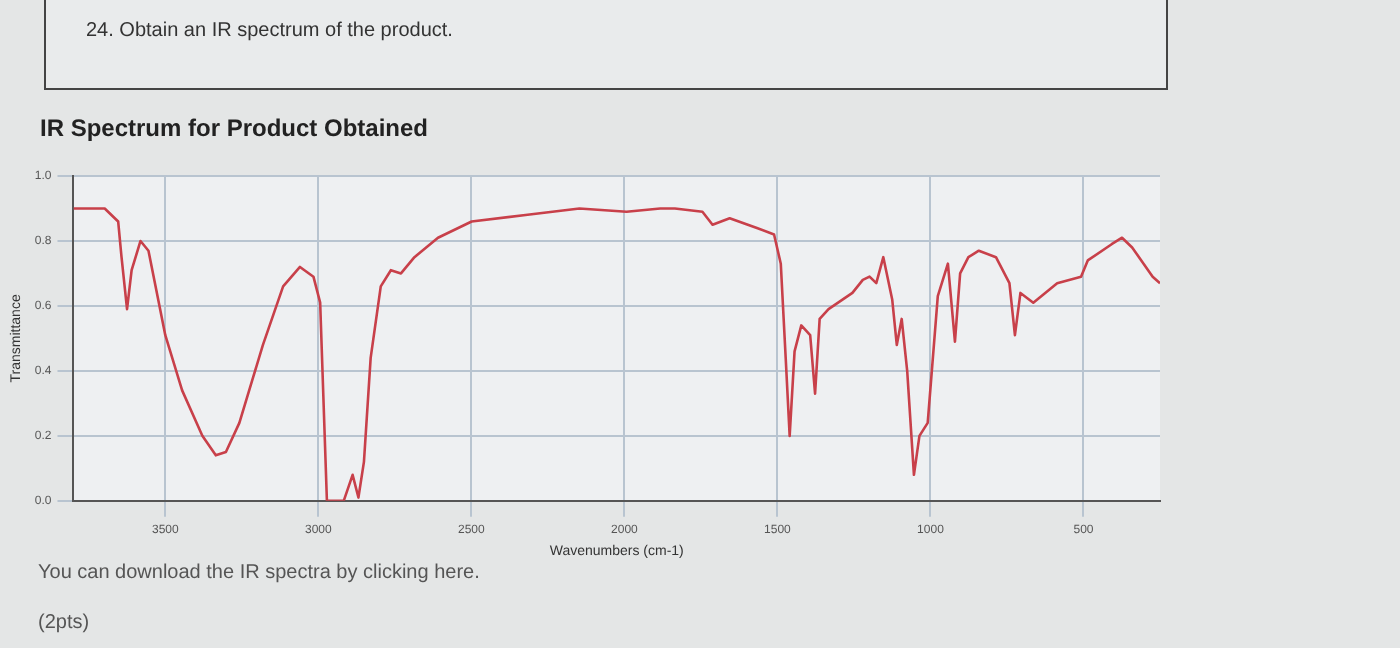 The width and height of the screenshot is (1400, 648). I want to click on chart-title: IR Spectrum for Product Obtained, so click(234, 128).